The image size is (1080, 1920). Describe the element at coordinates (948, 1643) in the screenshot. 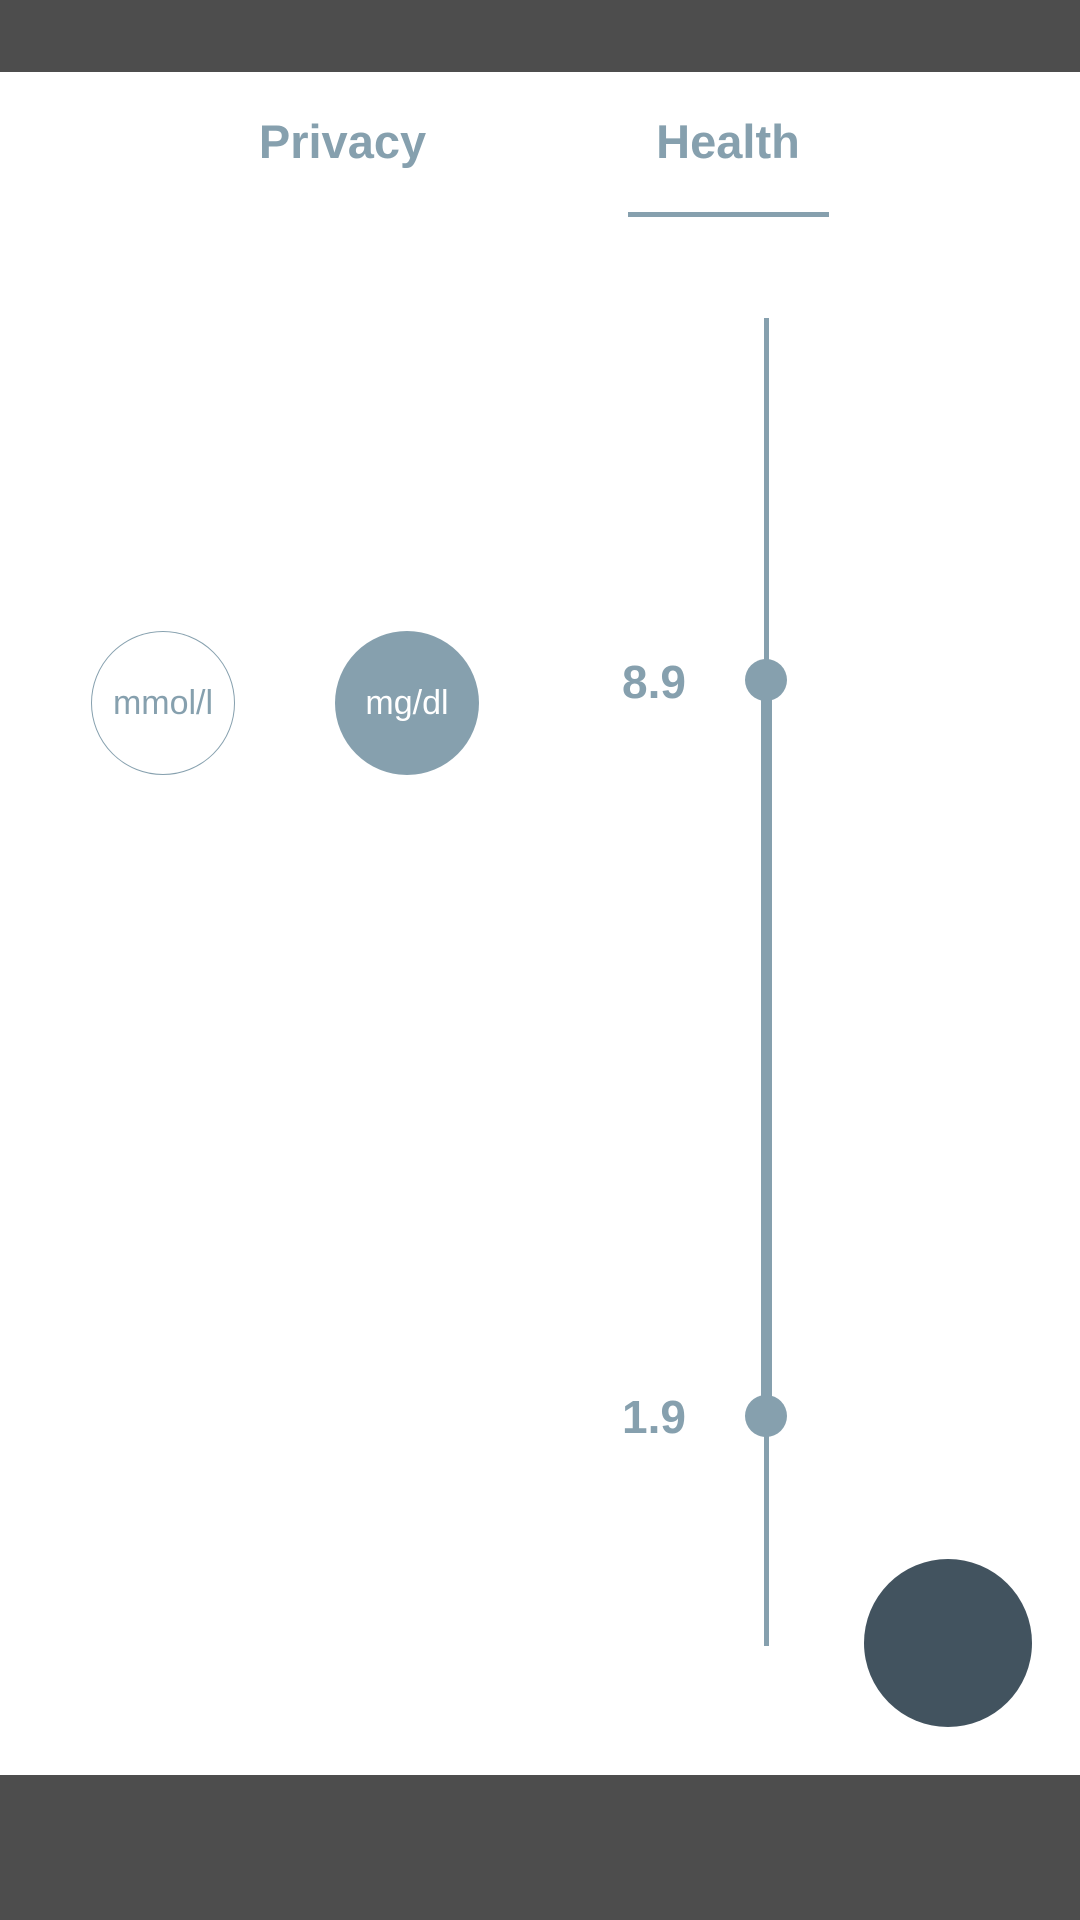

I see `floating-action-button` at that location.